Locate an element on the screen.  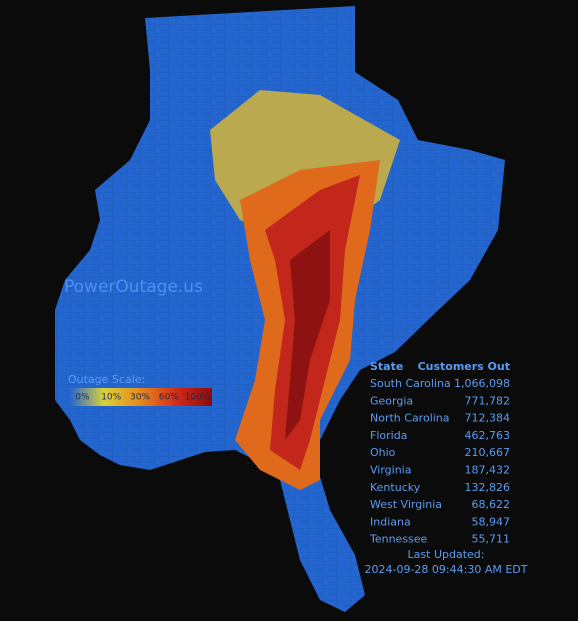
brand: PowerOutage.us is located at coordinates (133, 287).